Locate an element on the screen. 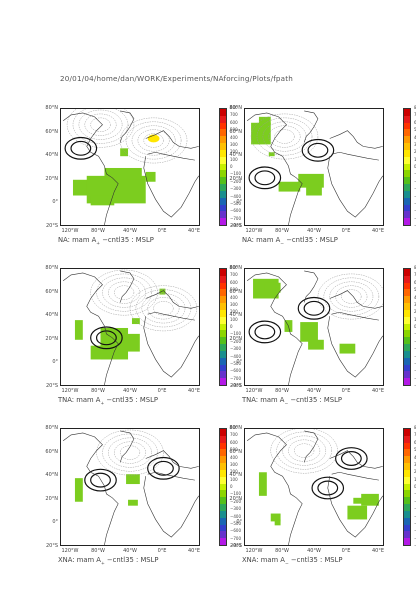  longitude-label: 120°W is located at coordinates (254, 391).